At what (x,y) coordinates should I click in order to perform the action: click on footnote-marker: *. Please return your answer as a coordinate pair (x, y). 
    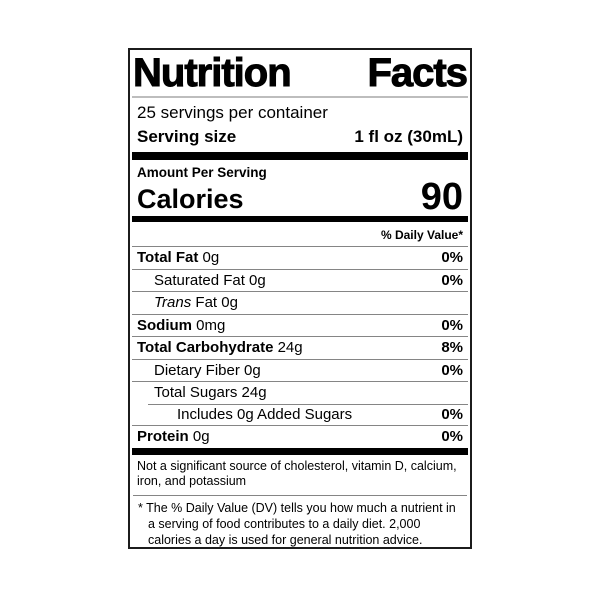
    Looking at the image, I should click on (140, 507).